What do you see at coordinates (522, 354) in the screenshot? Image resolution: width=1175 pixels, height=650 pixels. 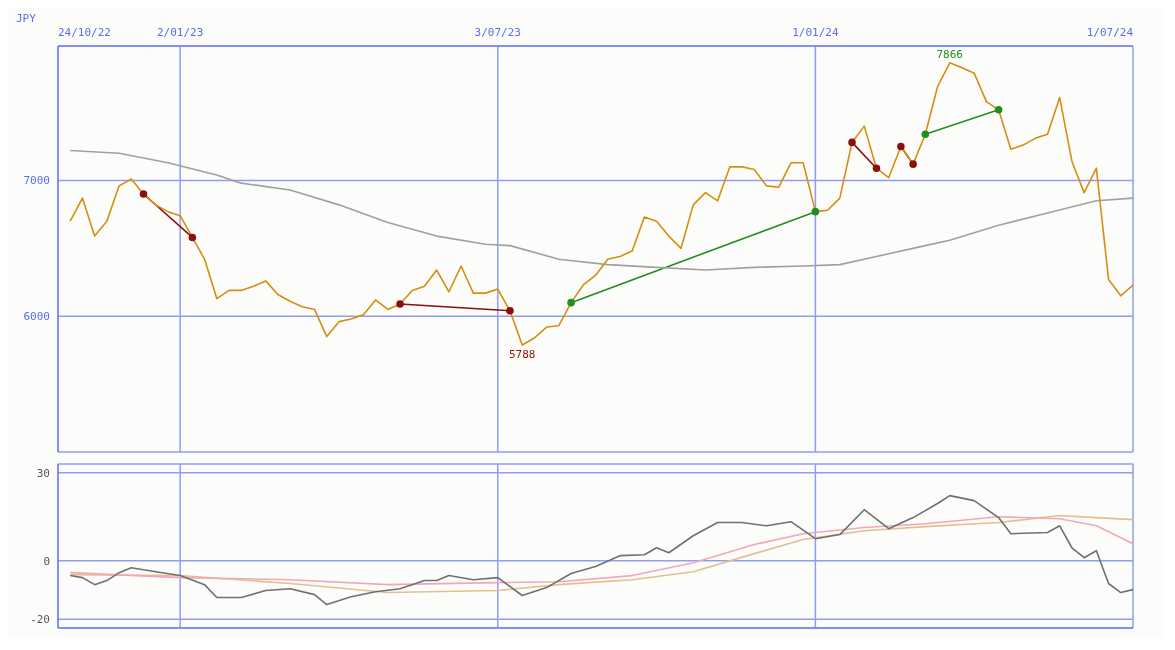 I see `annotation: 5788` at bounding box center [522, 354].